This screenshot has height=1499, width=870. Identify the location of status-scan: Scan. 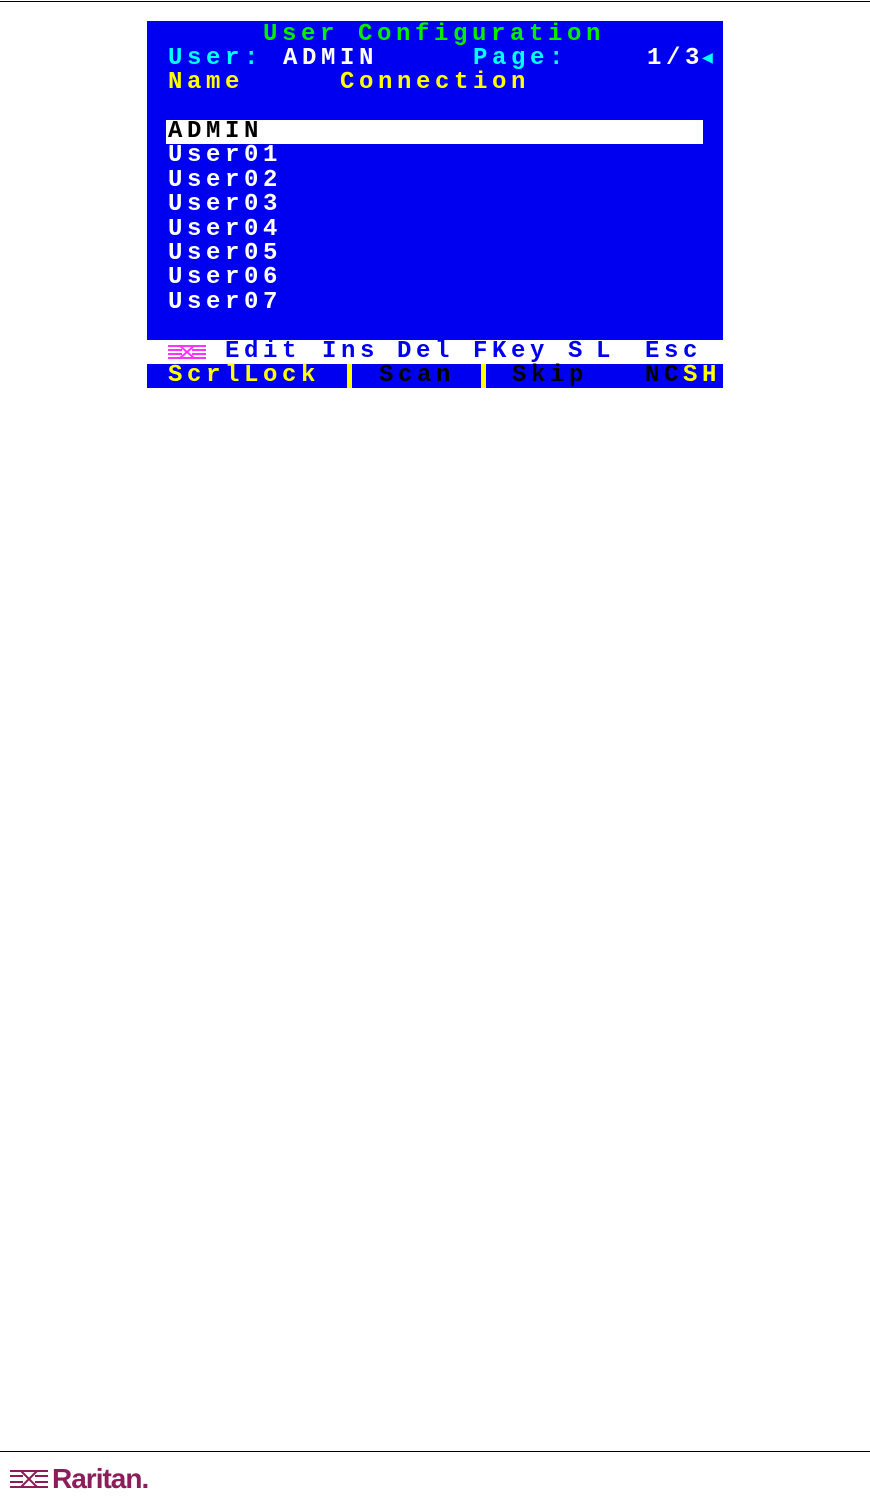
(417, 375).